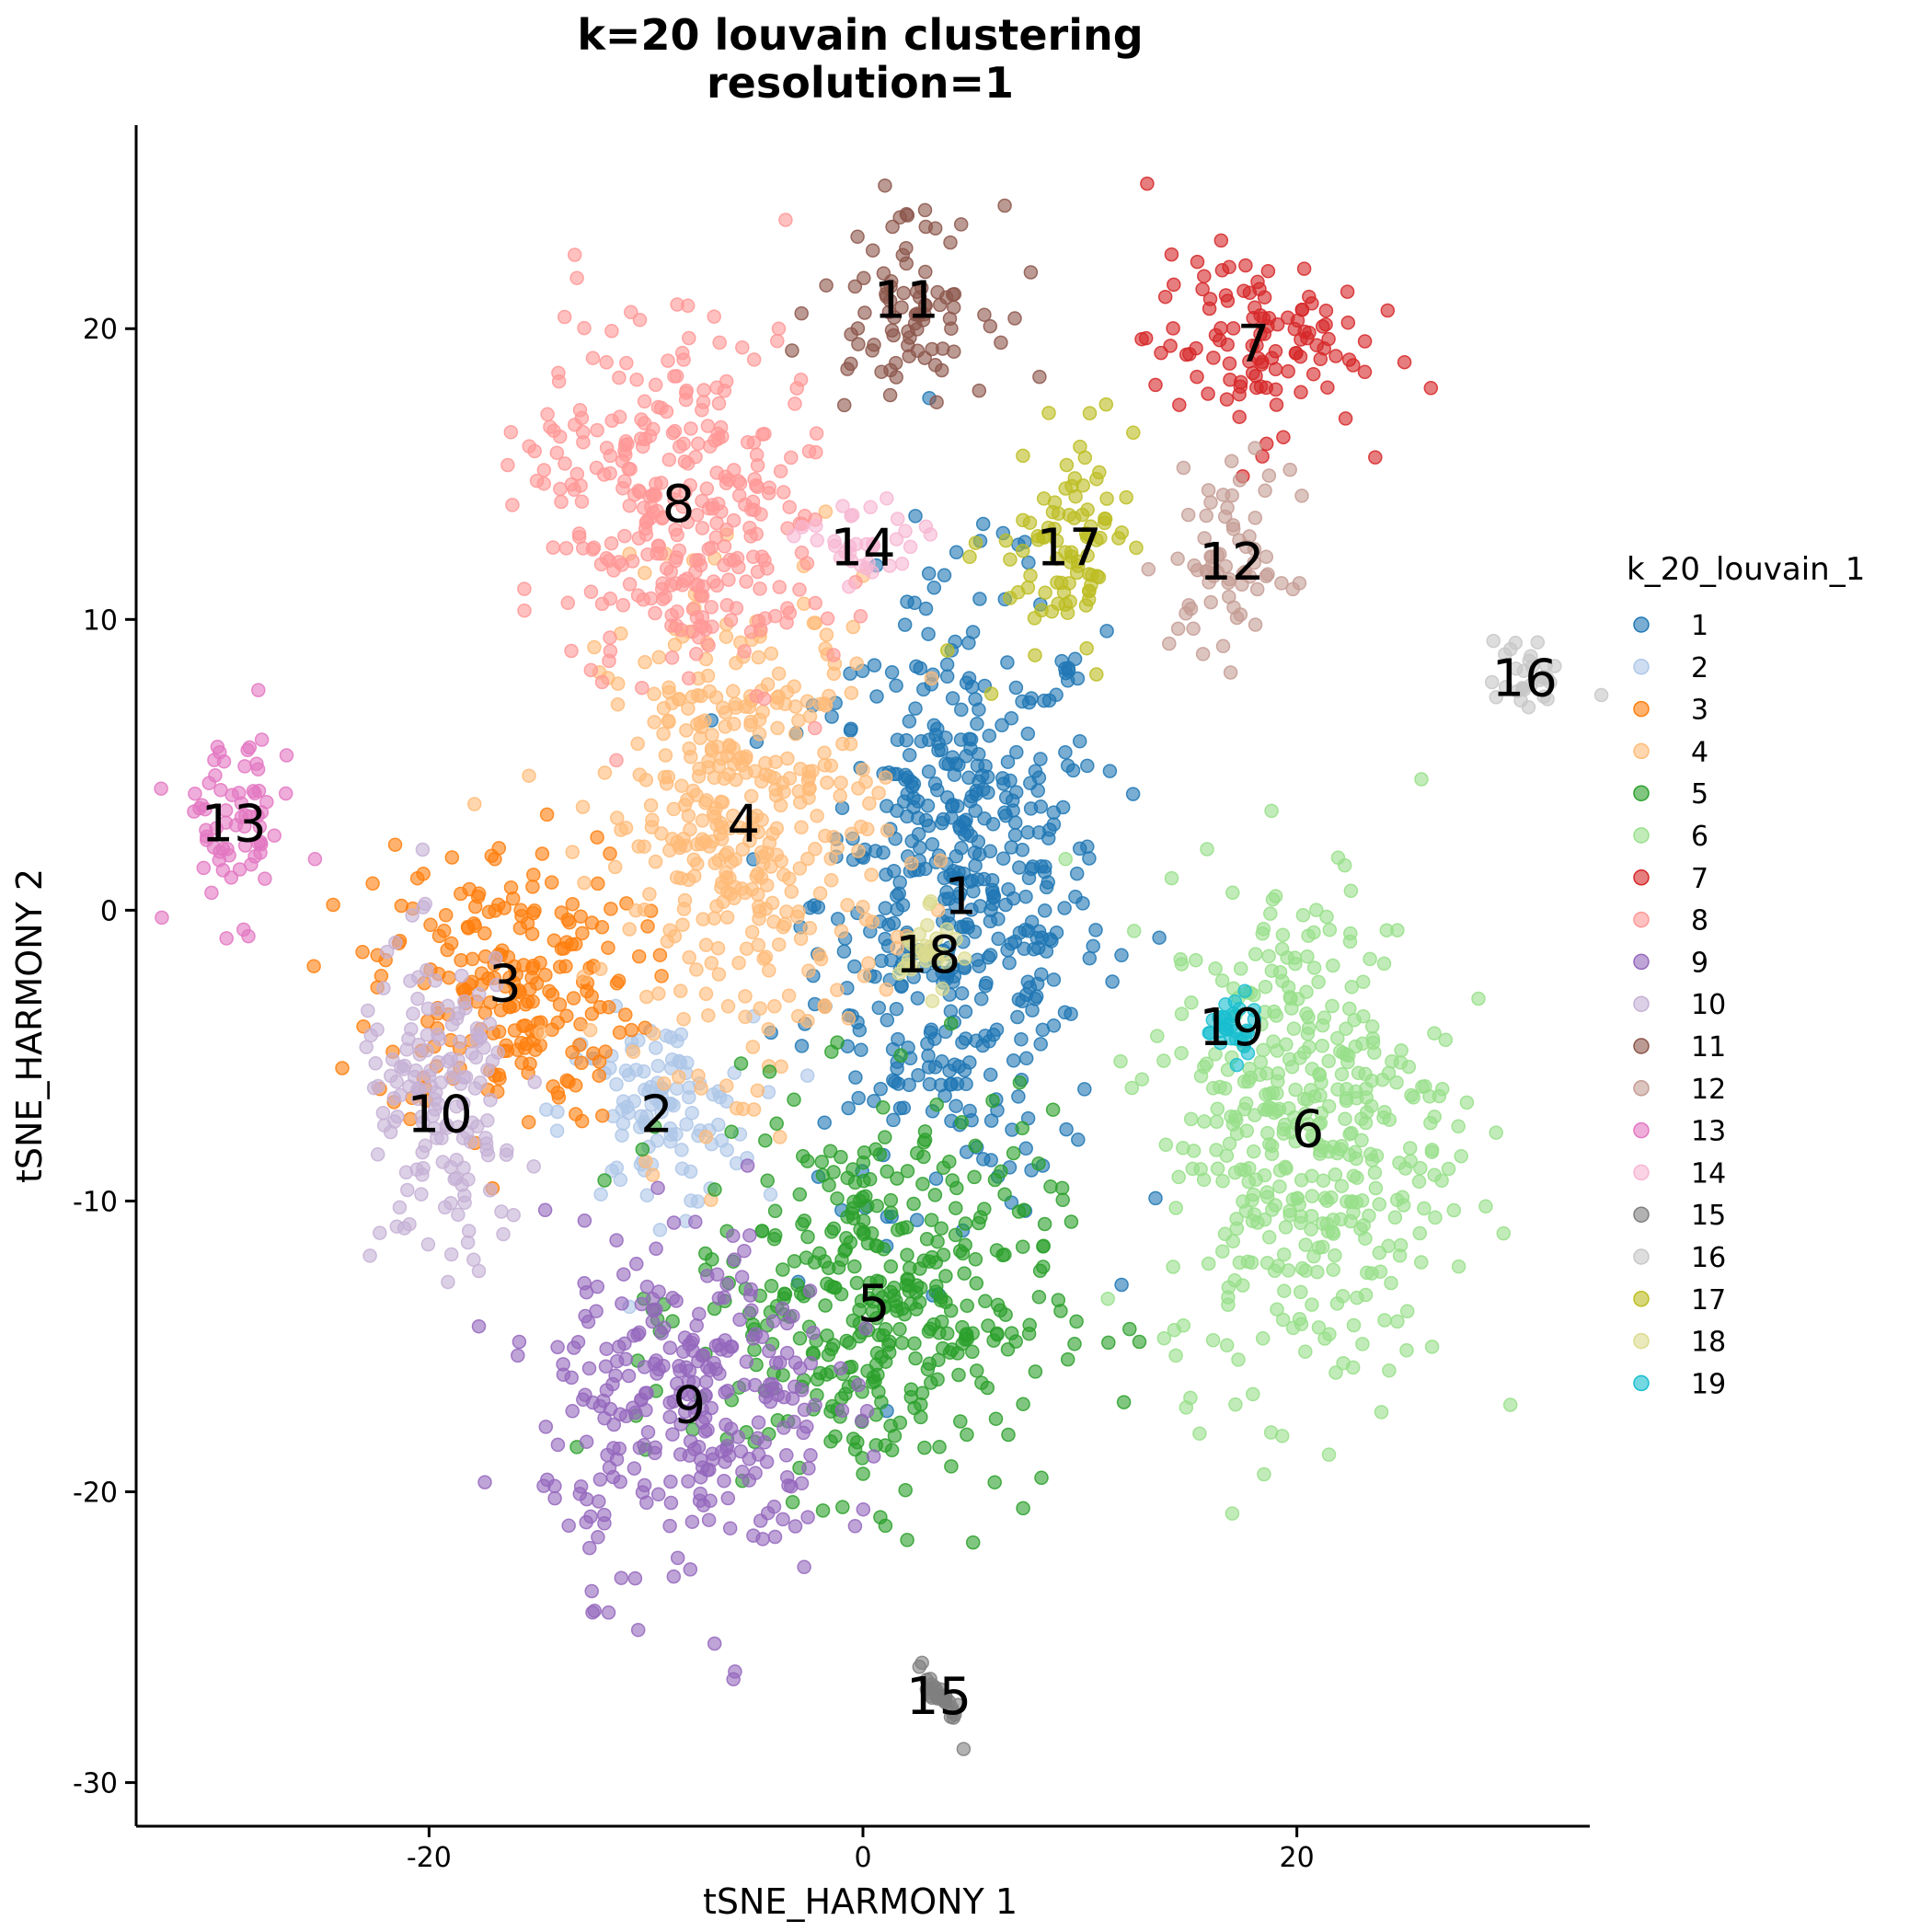  I want to click on legend-label-16: 16, so click(1708, 1258).